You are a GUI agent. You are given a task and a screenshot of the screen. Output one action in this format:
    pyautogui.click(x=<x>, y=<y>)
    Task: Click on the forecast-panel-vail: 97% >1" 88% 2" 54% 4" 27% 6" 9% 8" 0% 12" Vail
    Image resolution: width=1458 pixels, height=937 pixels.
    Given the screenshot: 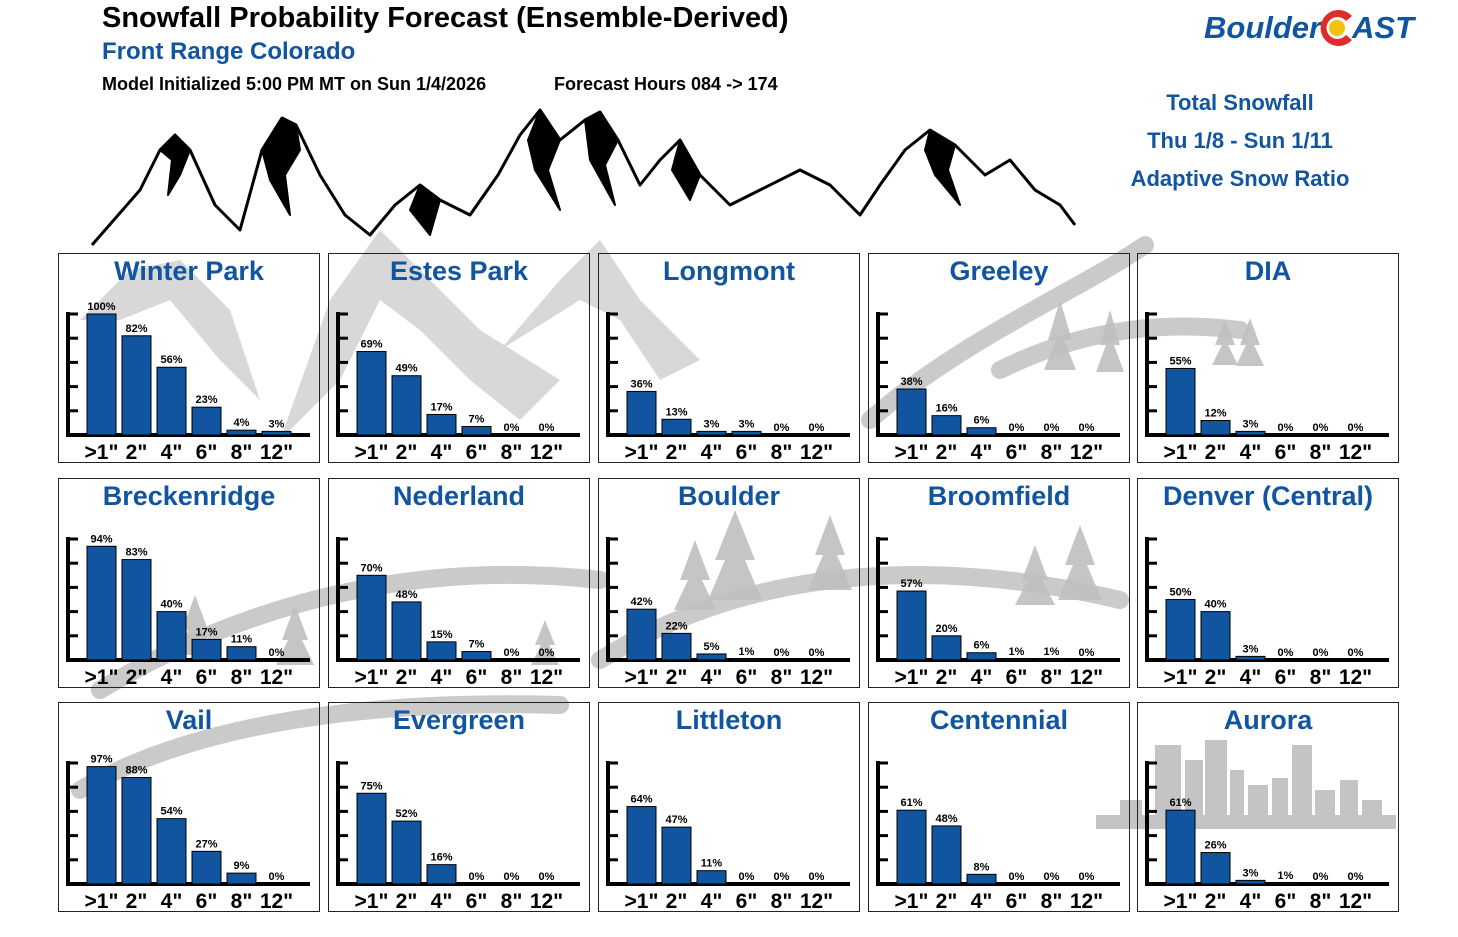 What is the action you would take?
    pyautogui.click(x=189, y=807)
    